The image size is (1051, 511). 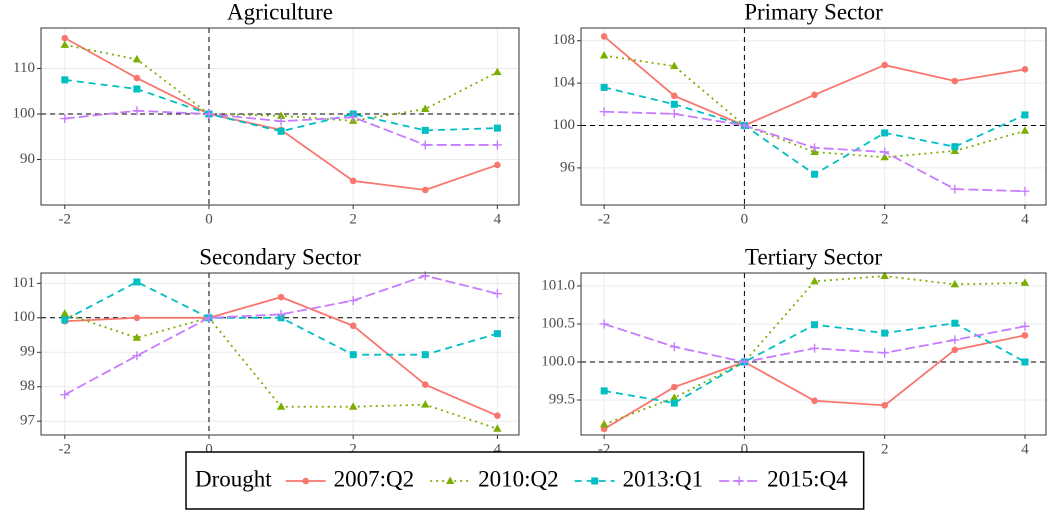 I want to click on y-tick-label: 100.5, so click(x=558, y=323).